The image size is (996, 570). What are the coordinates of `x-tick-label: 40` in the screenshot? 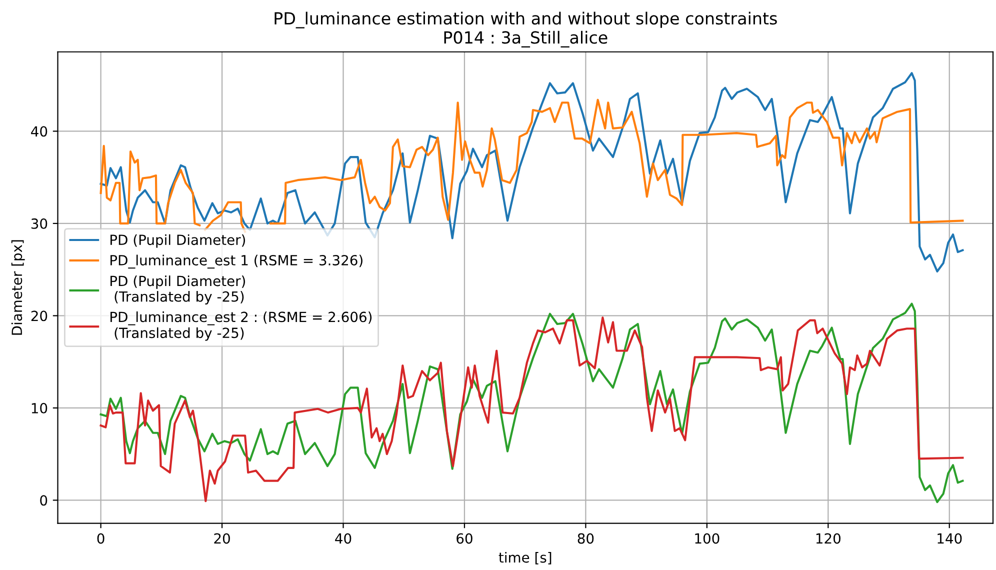 It's located at (343, 538).